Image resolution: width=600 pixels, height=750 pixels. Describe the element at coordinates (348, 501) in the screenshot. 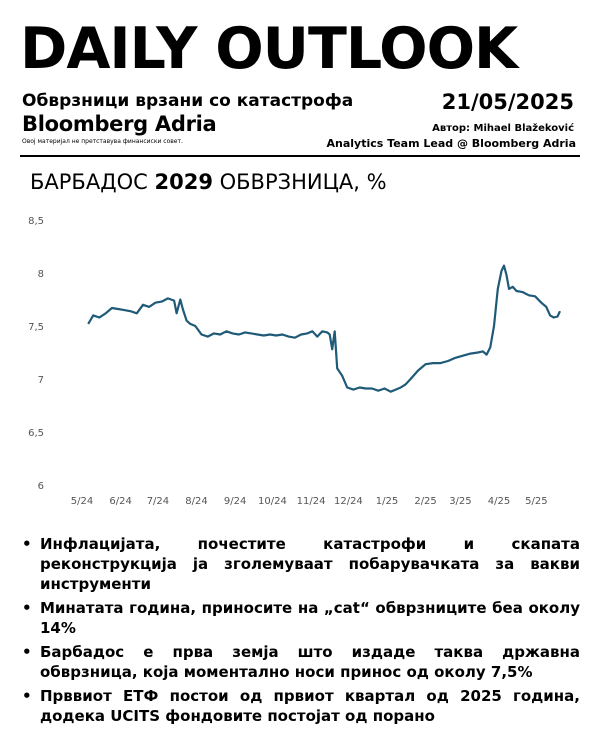

I see `x-tick-label: 12/24` at that location.